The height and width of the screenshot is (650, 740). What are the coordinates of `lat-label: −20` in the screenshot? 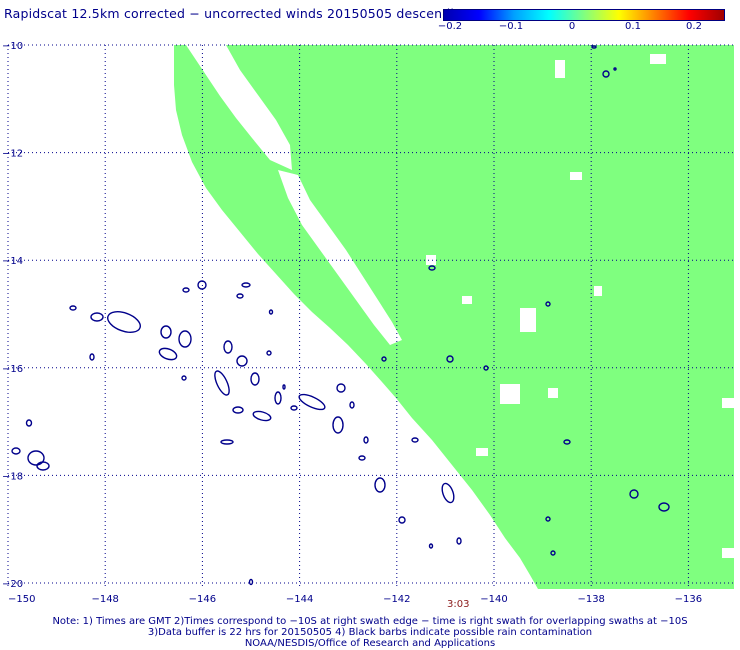 It's located at (12, 584).